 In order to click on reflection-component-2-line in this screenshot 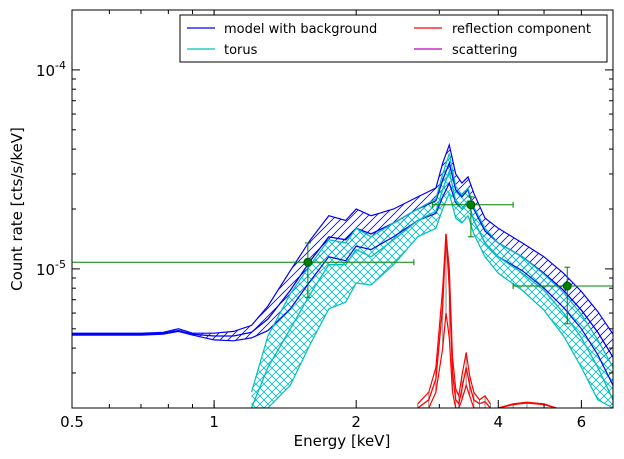, I will do `click(454, 320)`.